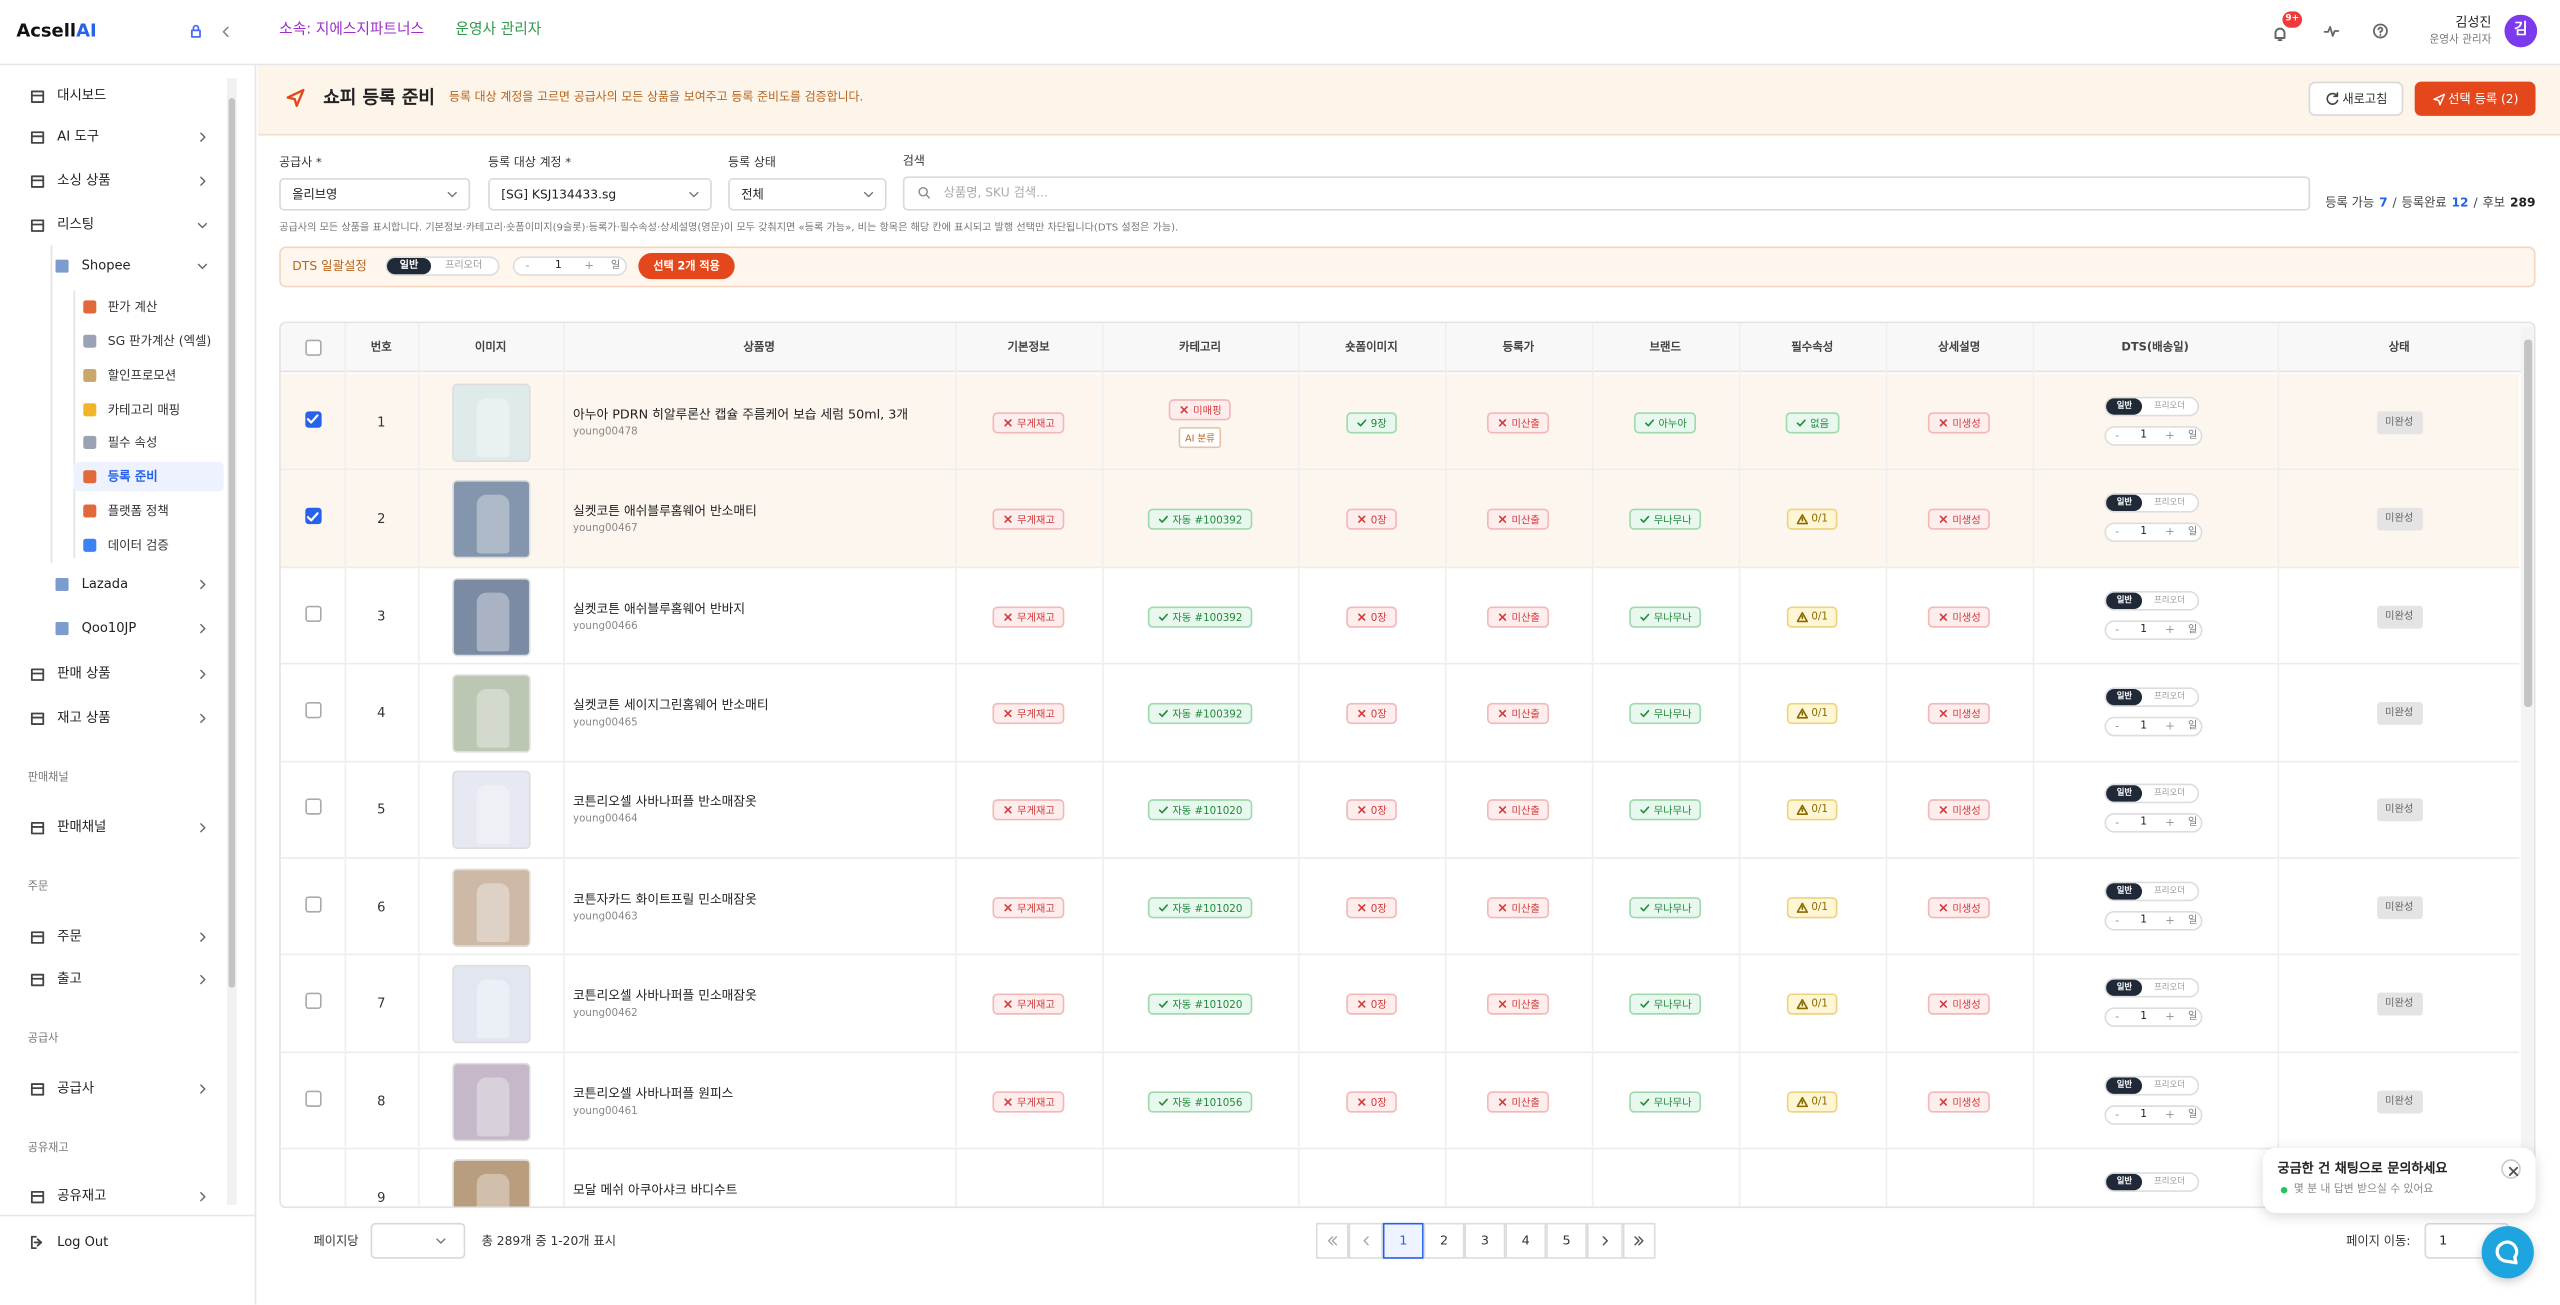 This screenshot has height=1305, width=2560. What do you see at coordinates (82, 1195) in the screenshot?
I see `nav-item: 공유재고` at bounding box center [82, 1195].